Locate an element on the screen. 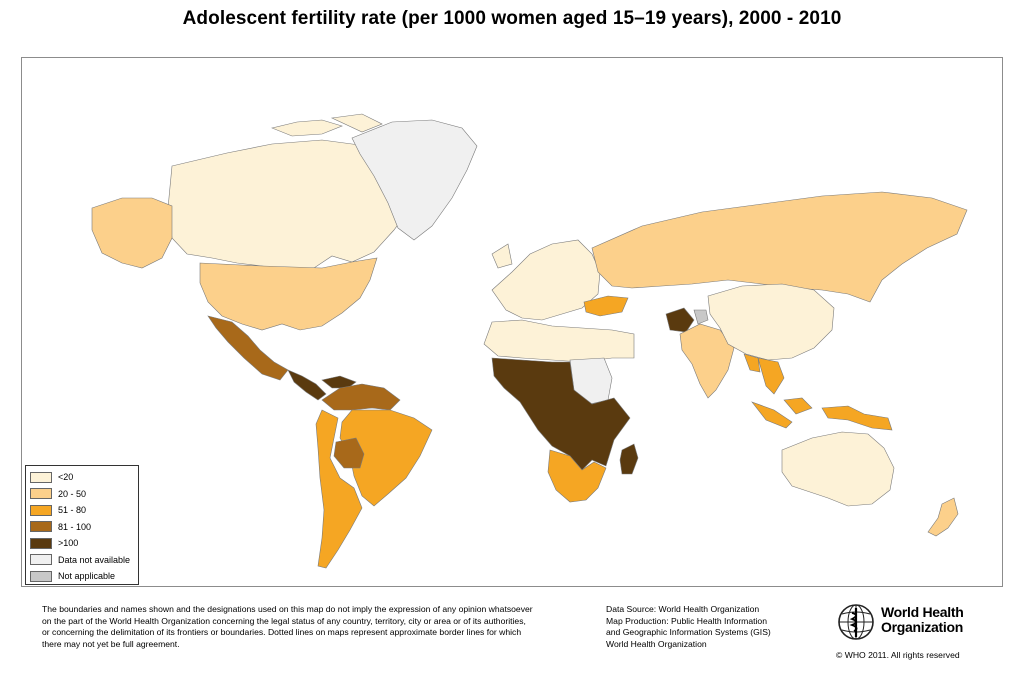 The width and height of the screenshot is (1024, 686). legend-label: 51 - 80 is located at coordinates (72, 510).